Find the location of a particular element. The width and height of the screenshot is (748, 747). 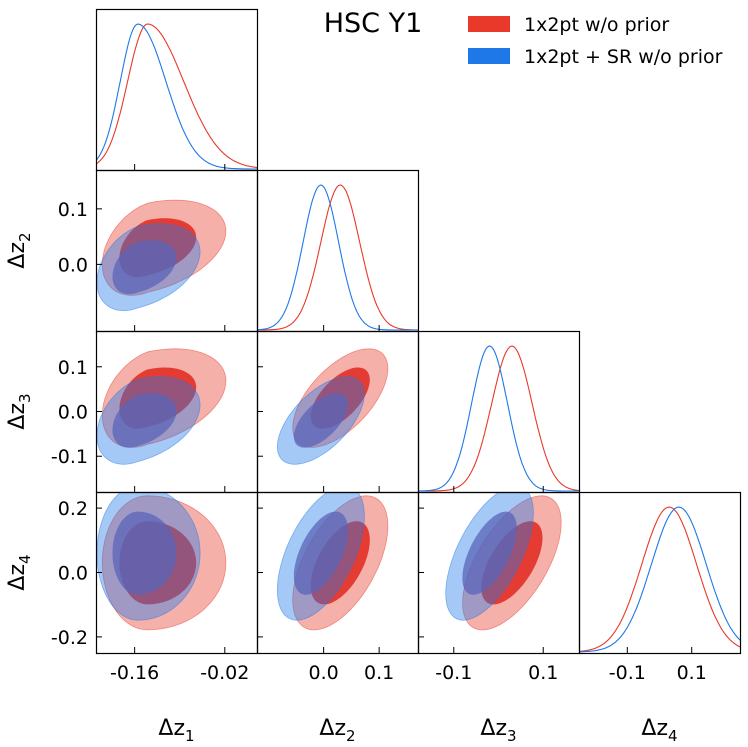

legend-label-series-1: 1x2pt + SR w/o prior is located at coordinates (623, 57).